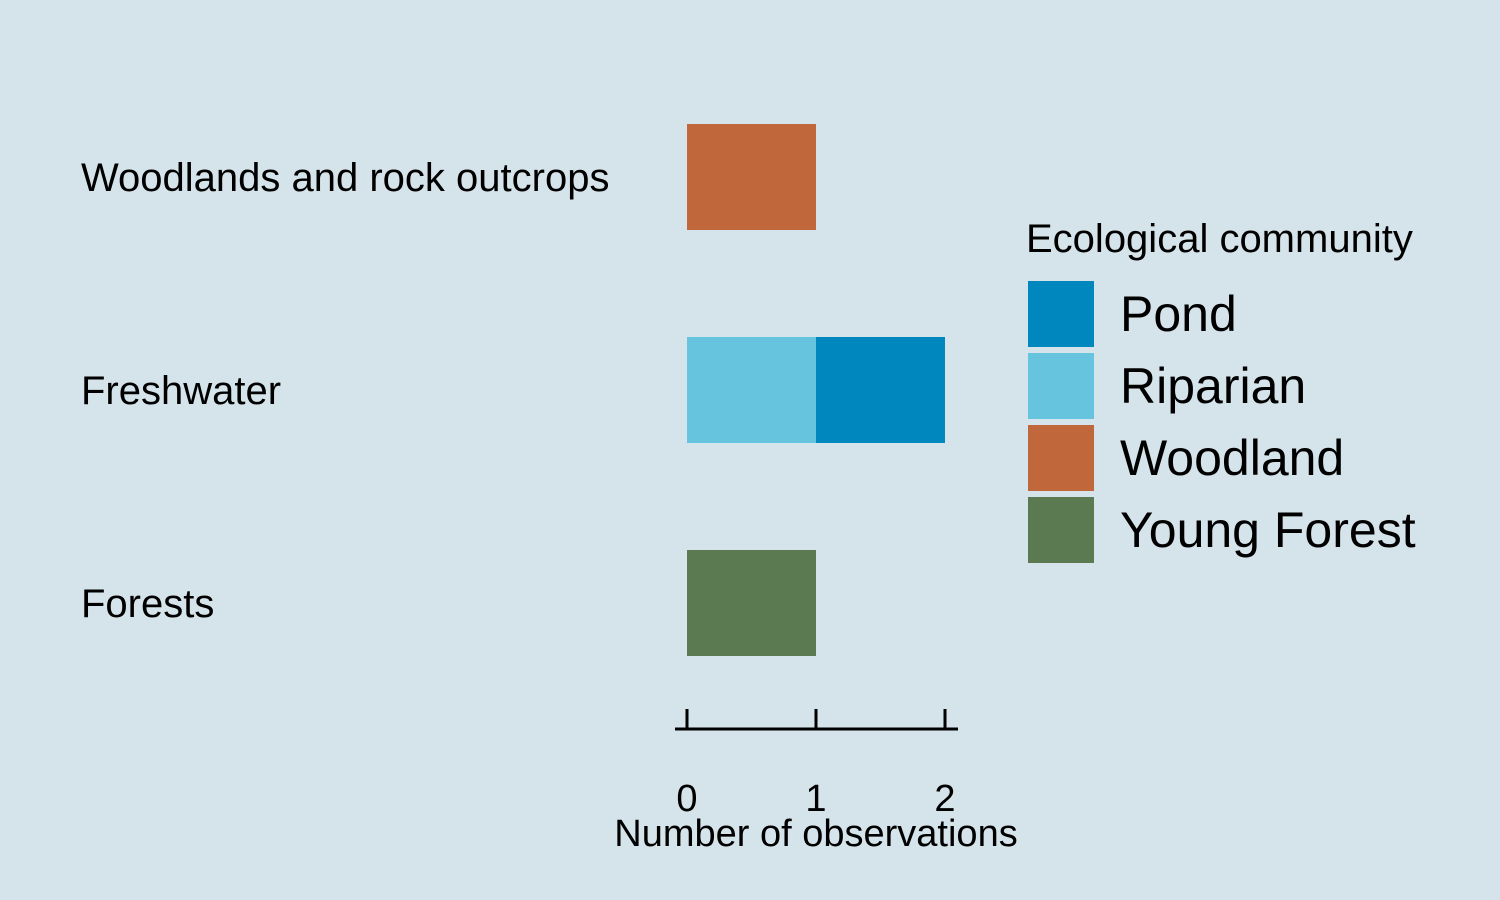  What do you see at coordinates (1213, 386) in the screenshot?
I see `legend-label: Riparian` at bounding box center [1213, 386].